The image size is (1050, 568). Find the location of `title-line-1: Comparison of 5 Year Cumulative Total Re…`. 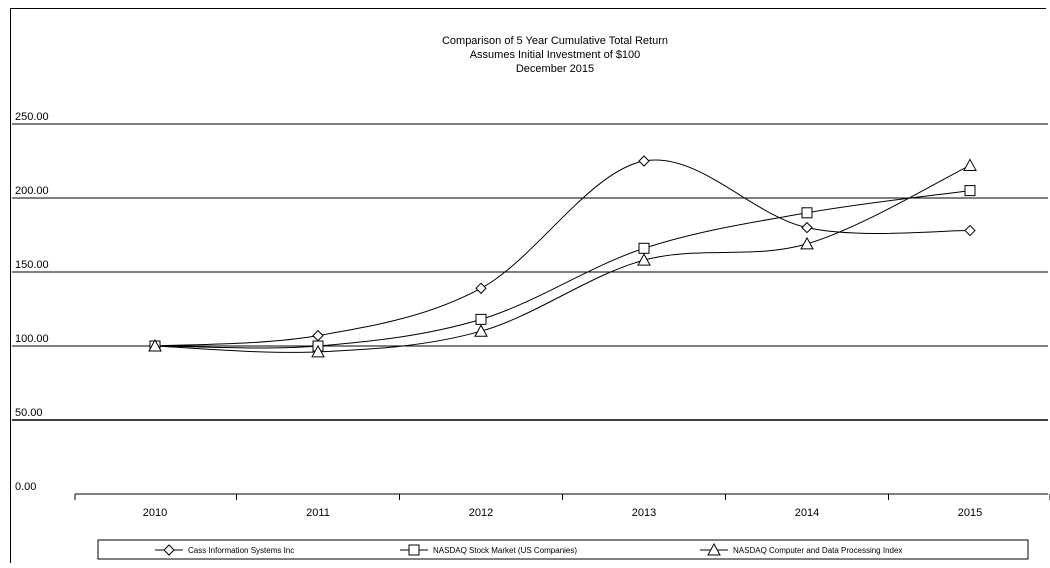

title-line-1: Comparison of 5 Year Cumulative Total Re… is located at coordinates (555, 41).